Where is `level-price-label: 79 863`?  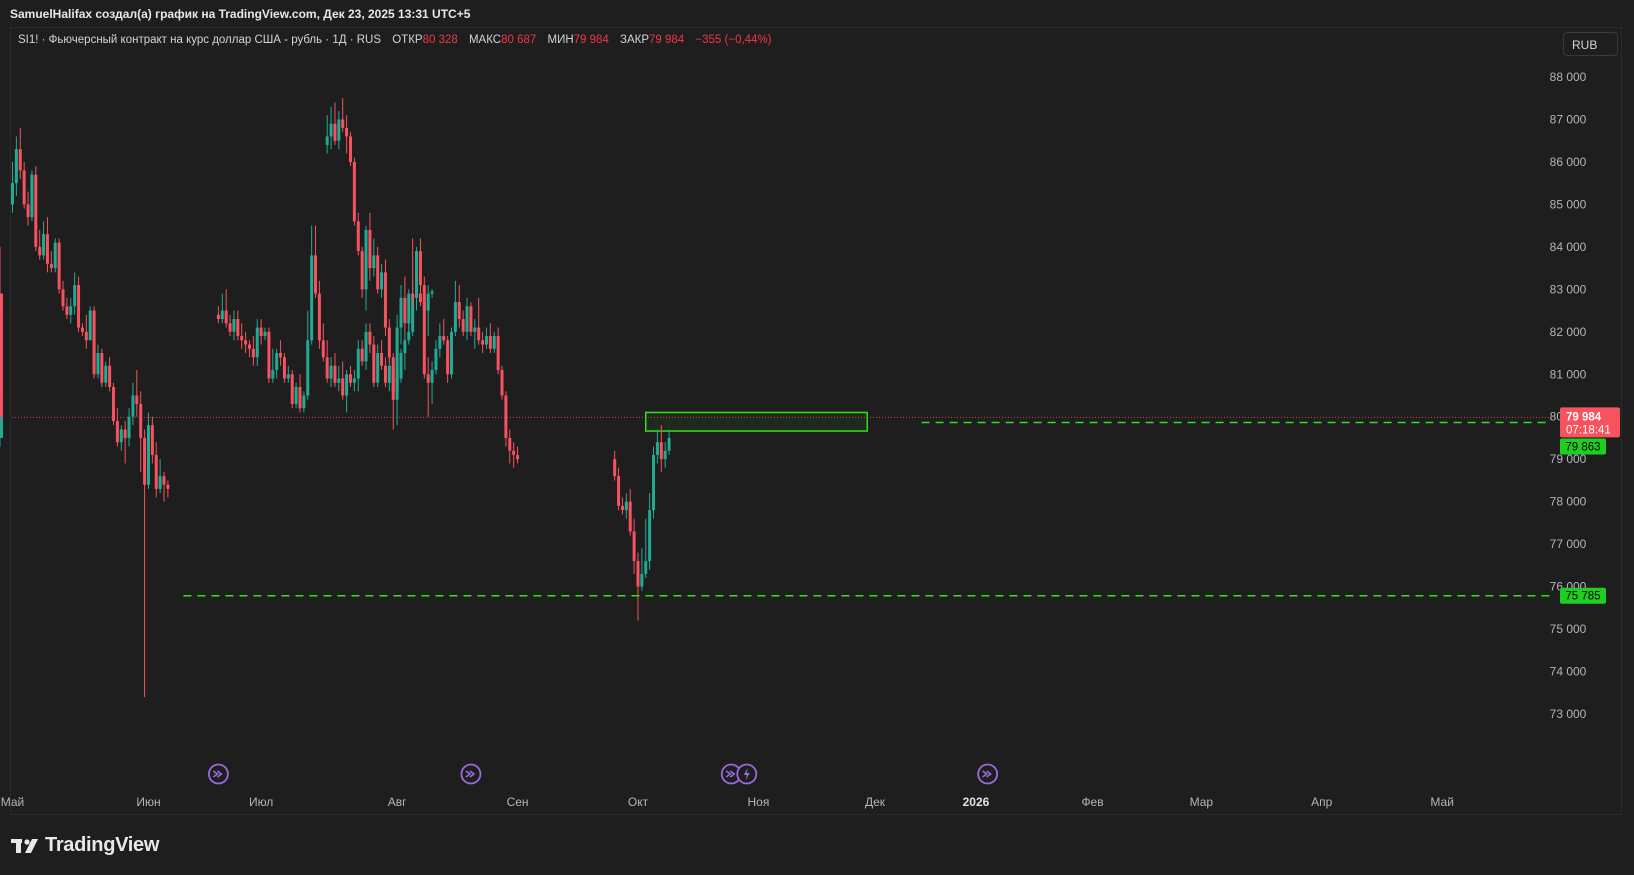 level-price-label: 79 863 is located at coordinates (1582, 448).